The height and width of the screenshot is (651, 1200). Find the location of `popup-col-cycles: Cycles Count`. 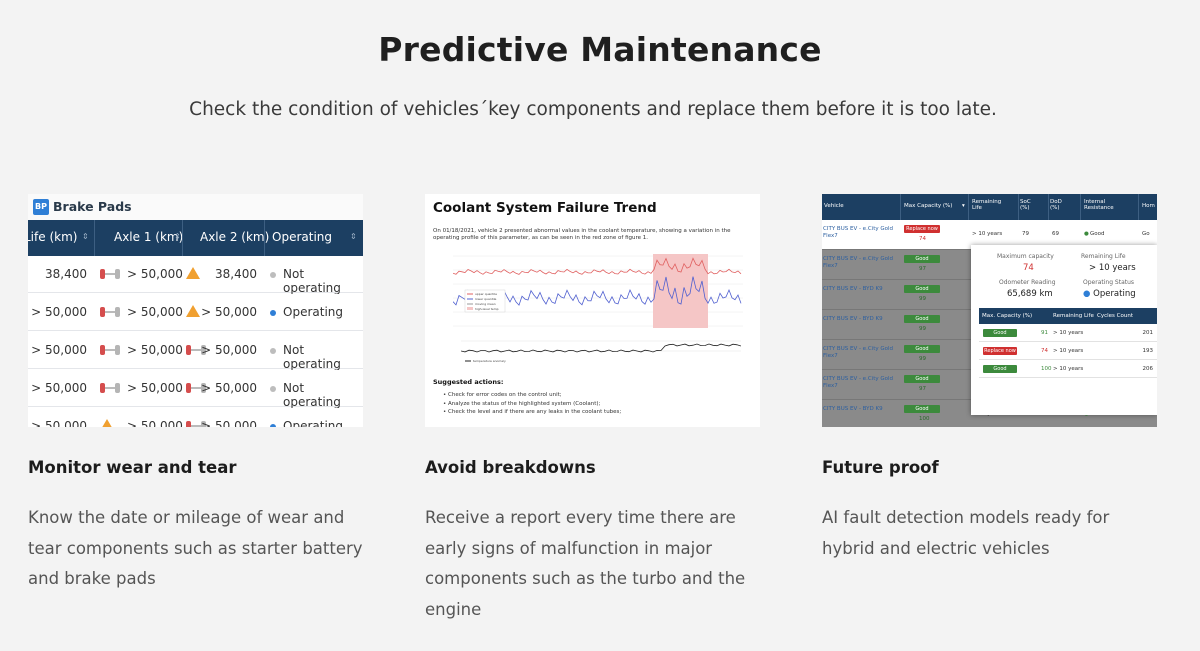

popup-col-cycles: Cycles Count is located at coordinates (1115, 316).